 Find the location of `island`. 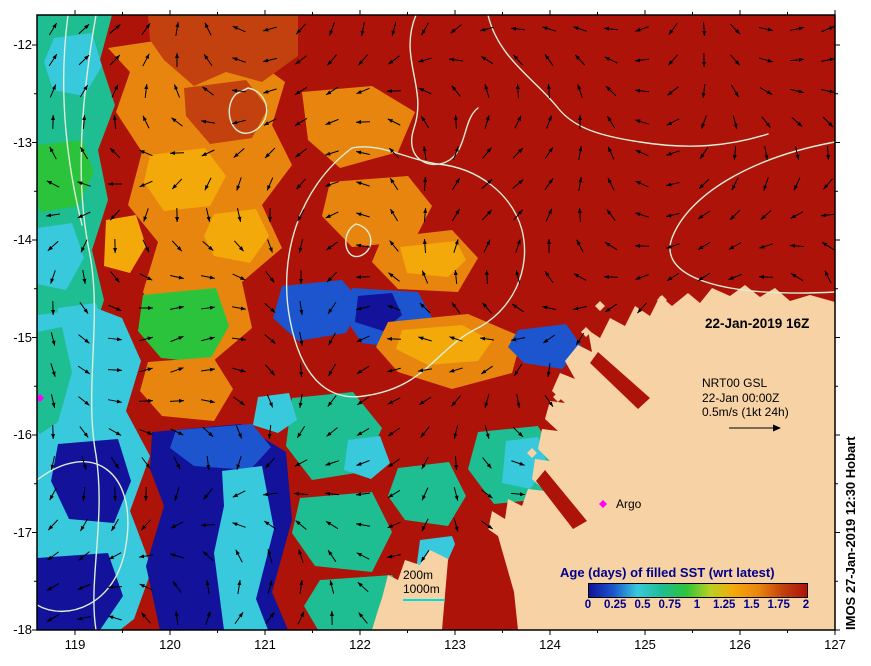

island is located at coordinates (532, 453).